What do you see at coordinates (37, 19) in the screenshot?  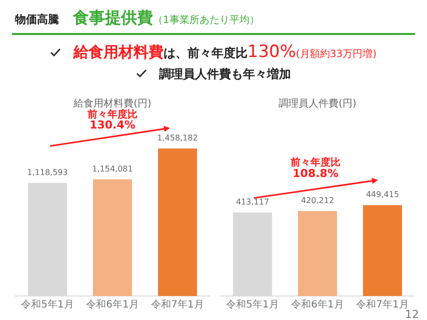 I see `text: 物価高騰` at bounding box center [37, 19].